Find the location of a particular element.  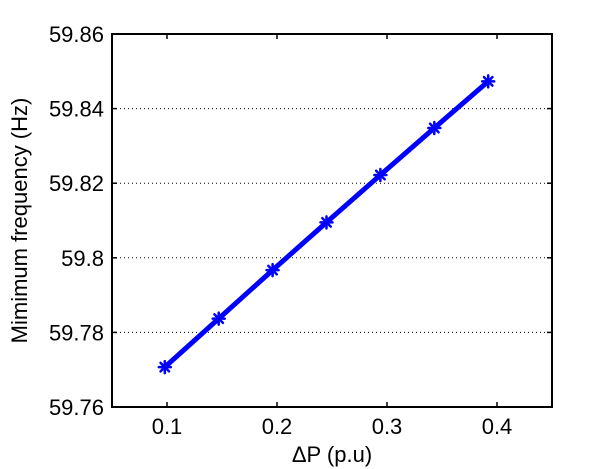

x-tick-label: 0.3 is located at coordinates (387, 426).